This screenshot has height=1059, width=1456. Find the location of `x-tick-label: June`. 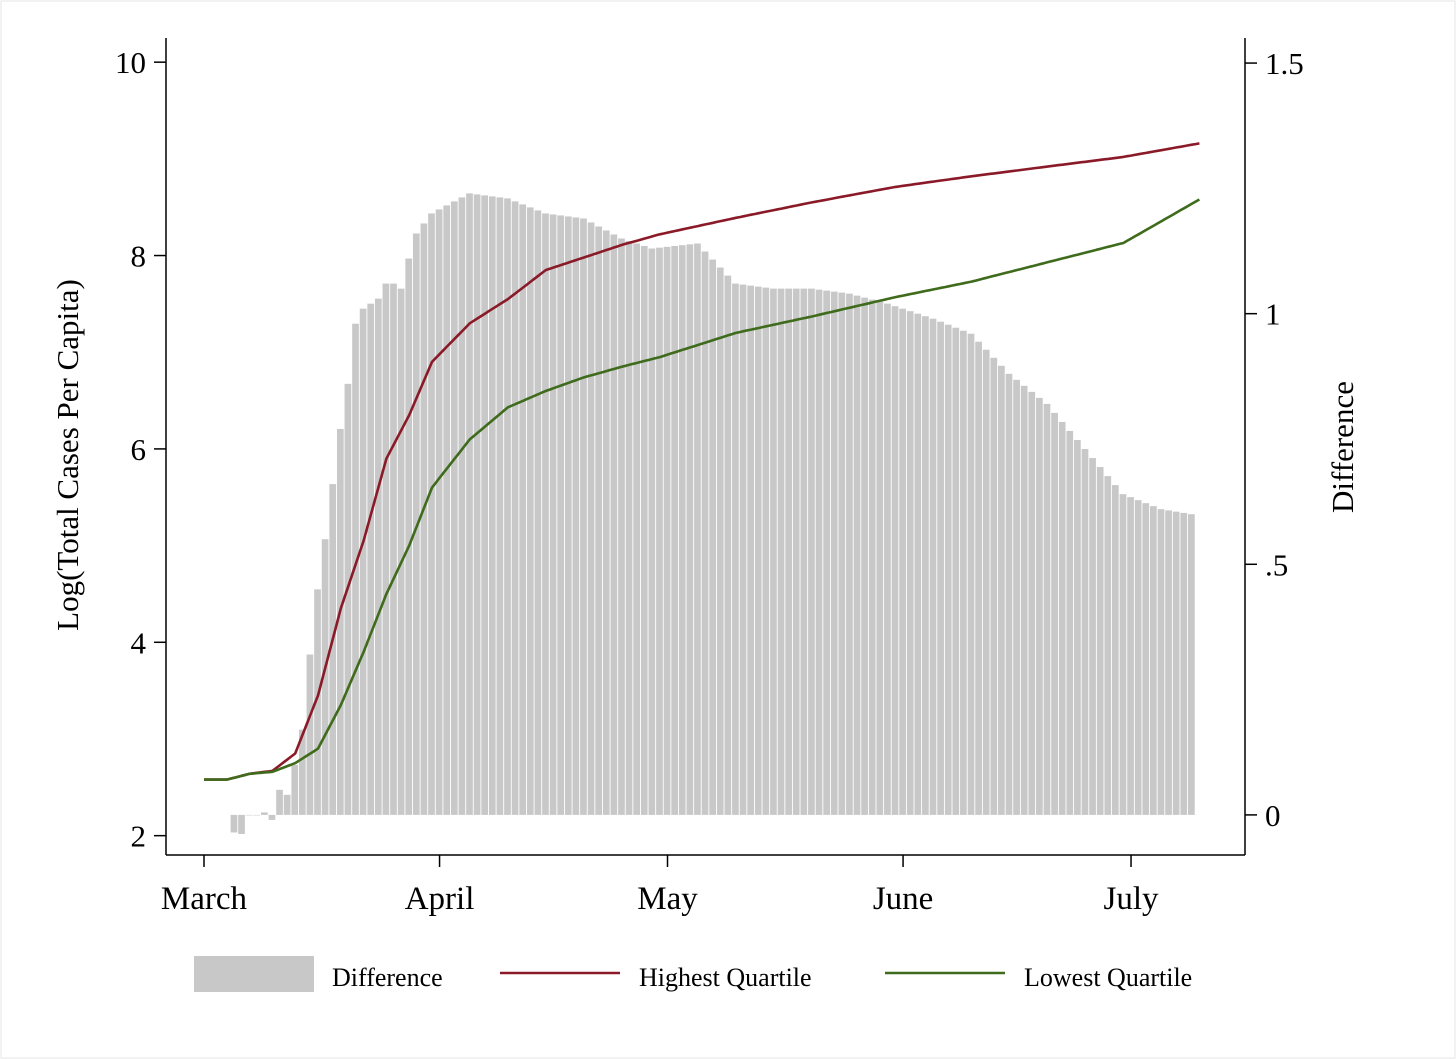

x-tick-label: June is located at coordinates (903, 899).